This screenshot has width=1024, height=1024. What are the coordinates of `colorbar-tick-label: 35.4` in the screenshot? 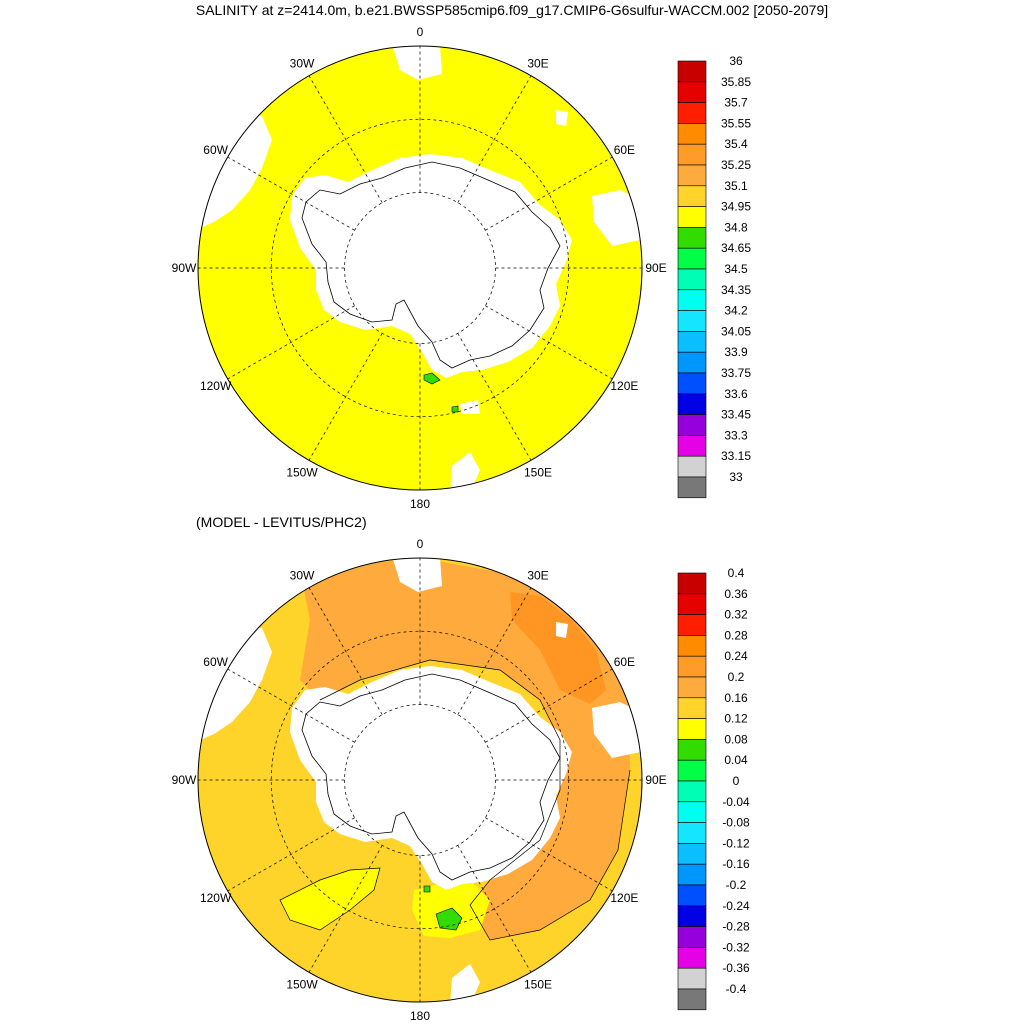 It's located at (736, 144).